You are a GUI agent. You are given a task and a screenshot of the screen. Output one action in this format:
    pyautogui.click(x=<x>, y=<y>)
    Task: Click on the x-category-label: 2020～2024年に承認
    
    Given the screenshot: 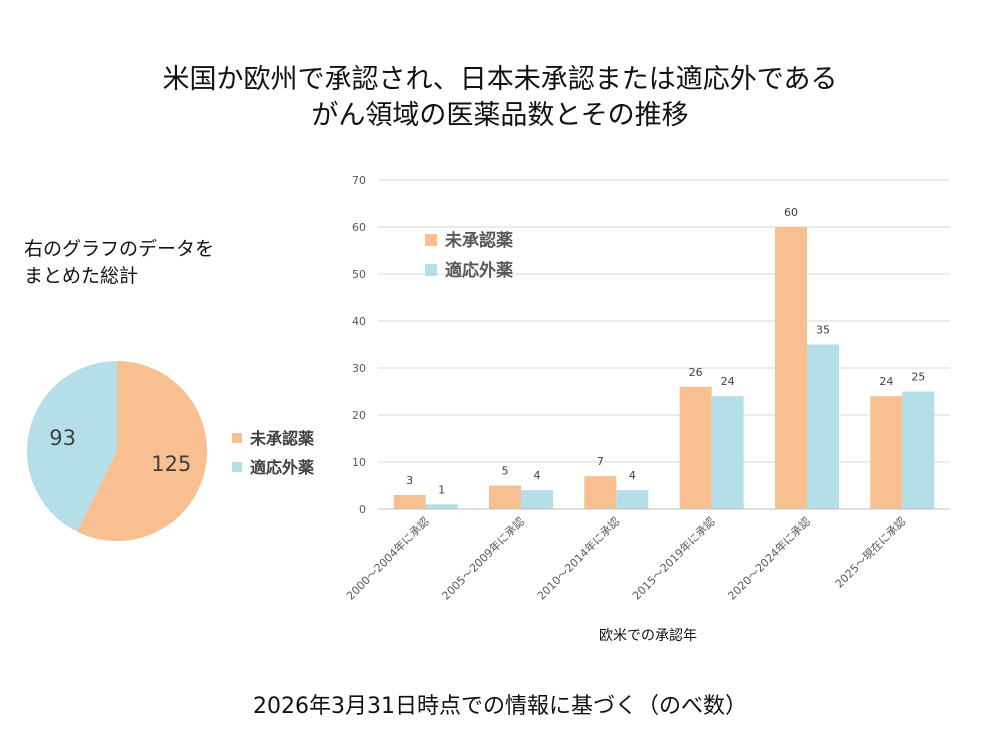 What is the action you would take?
    pyautogui.click(x=769, y=558)
    